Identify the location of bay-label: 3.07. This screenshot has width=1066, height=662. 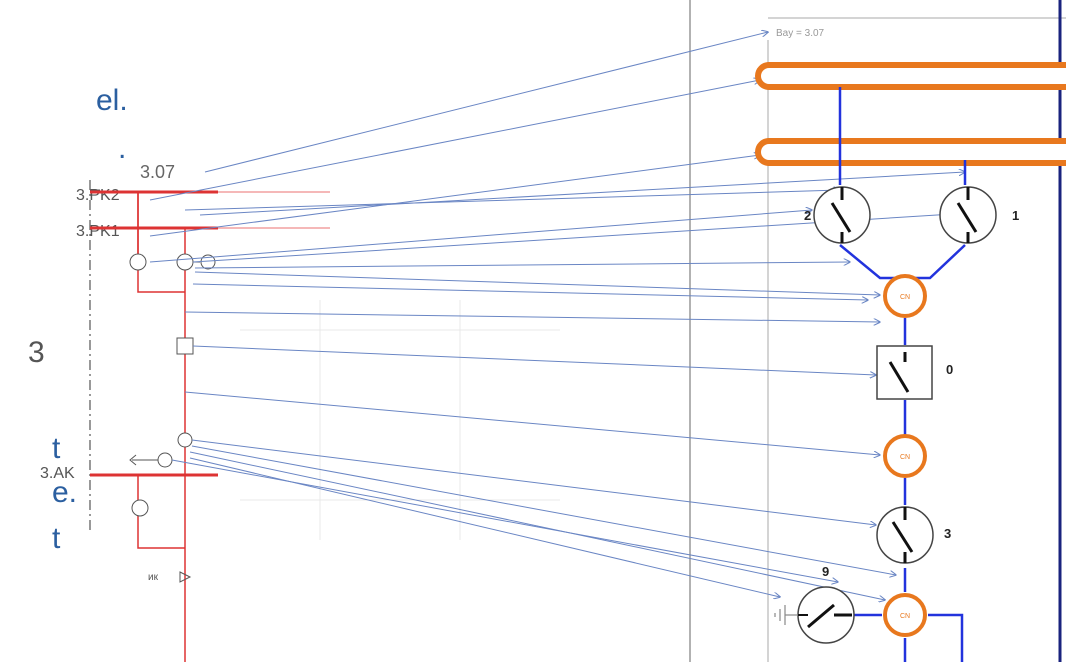
(157, 172).